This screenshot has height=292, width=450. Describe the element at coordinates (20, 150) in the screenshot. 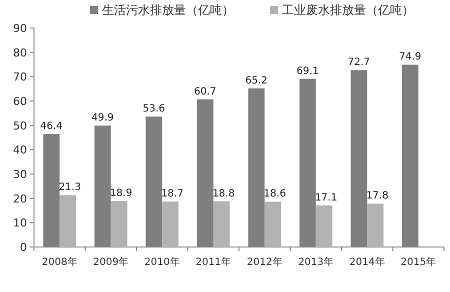

I see `y-tick-label: 40` at that location.